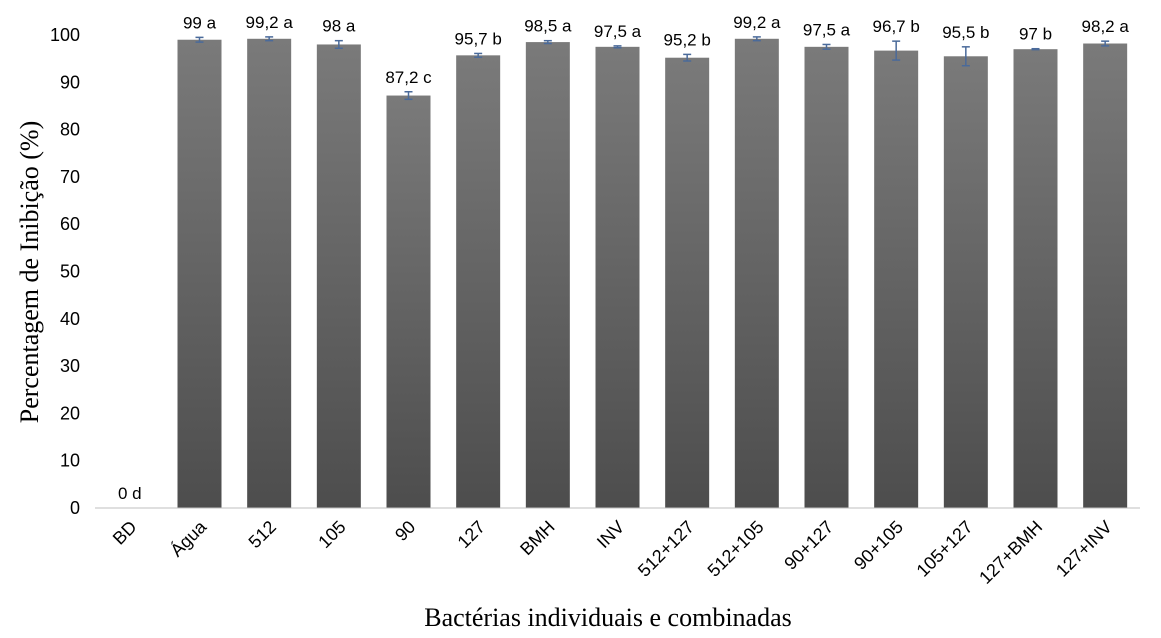  I want to click on x-tick-label: 127+INV, so click(1084, 549).